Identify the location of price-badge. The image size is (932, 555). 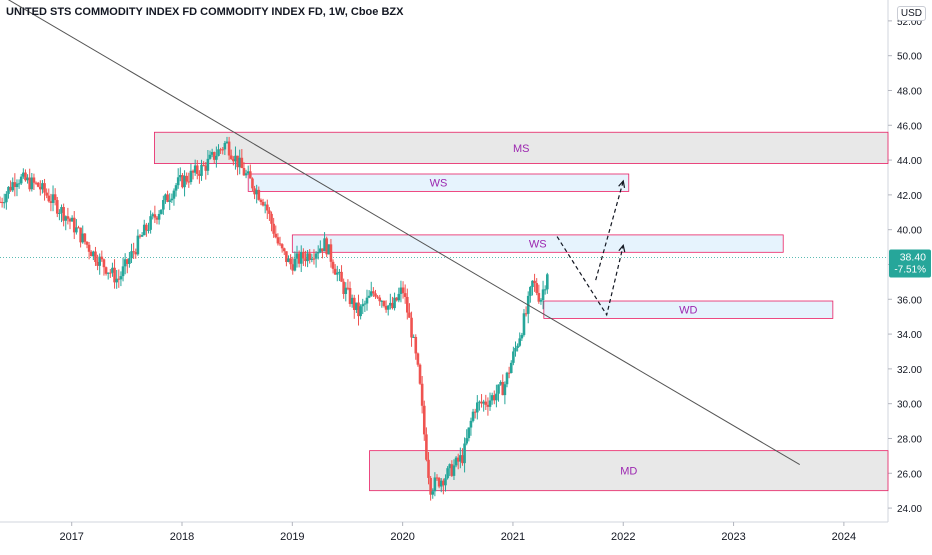
(910, 263).